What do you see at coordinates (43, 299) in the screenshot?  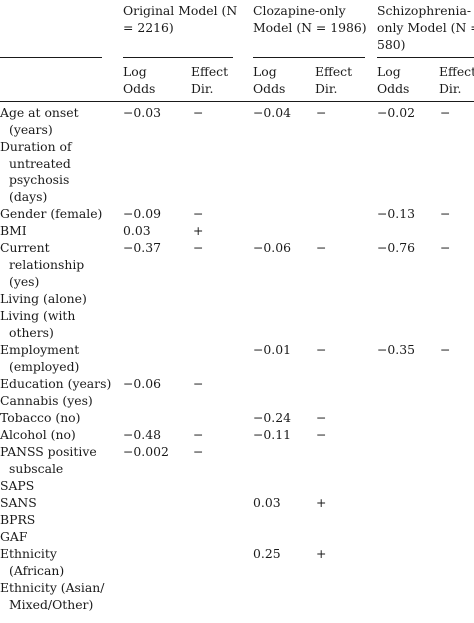 I see `row-label: Living (alone)` at bounding box center [43, 299].